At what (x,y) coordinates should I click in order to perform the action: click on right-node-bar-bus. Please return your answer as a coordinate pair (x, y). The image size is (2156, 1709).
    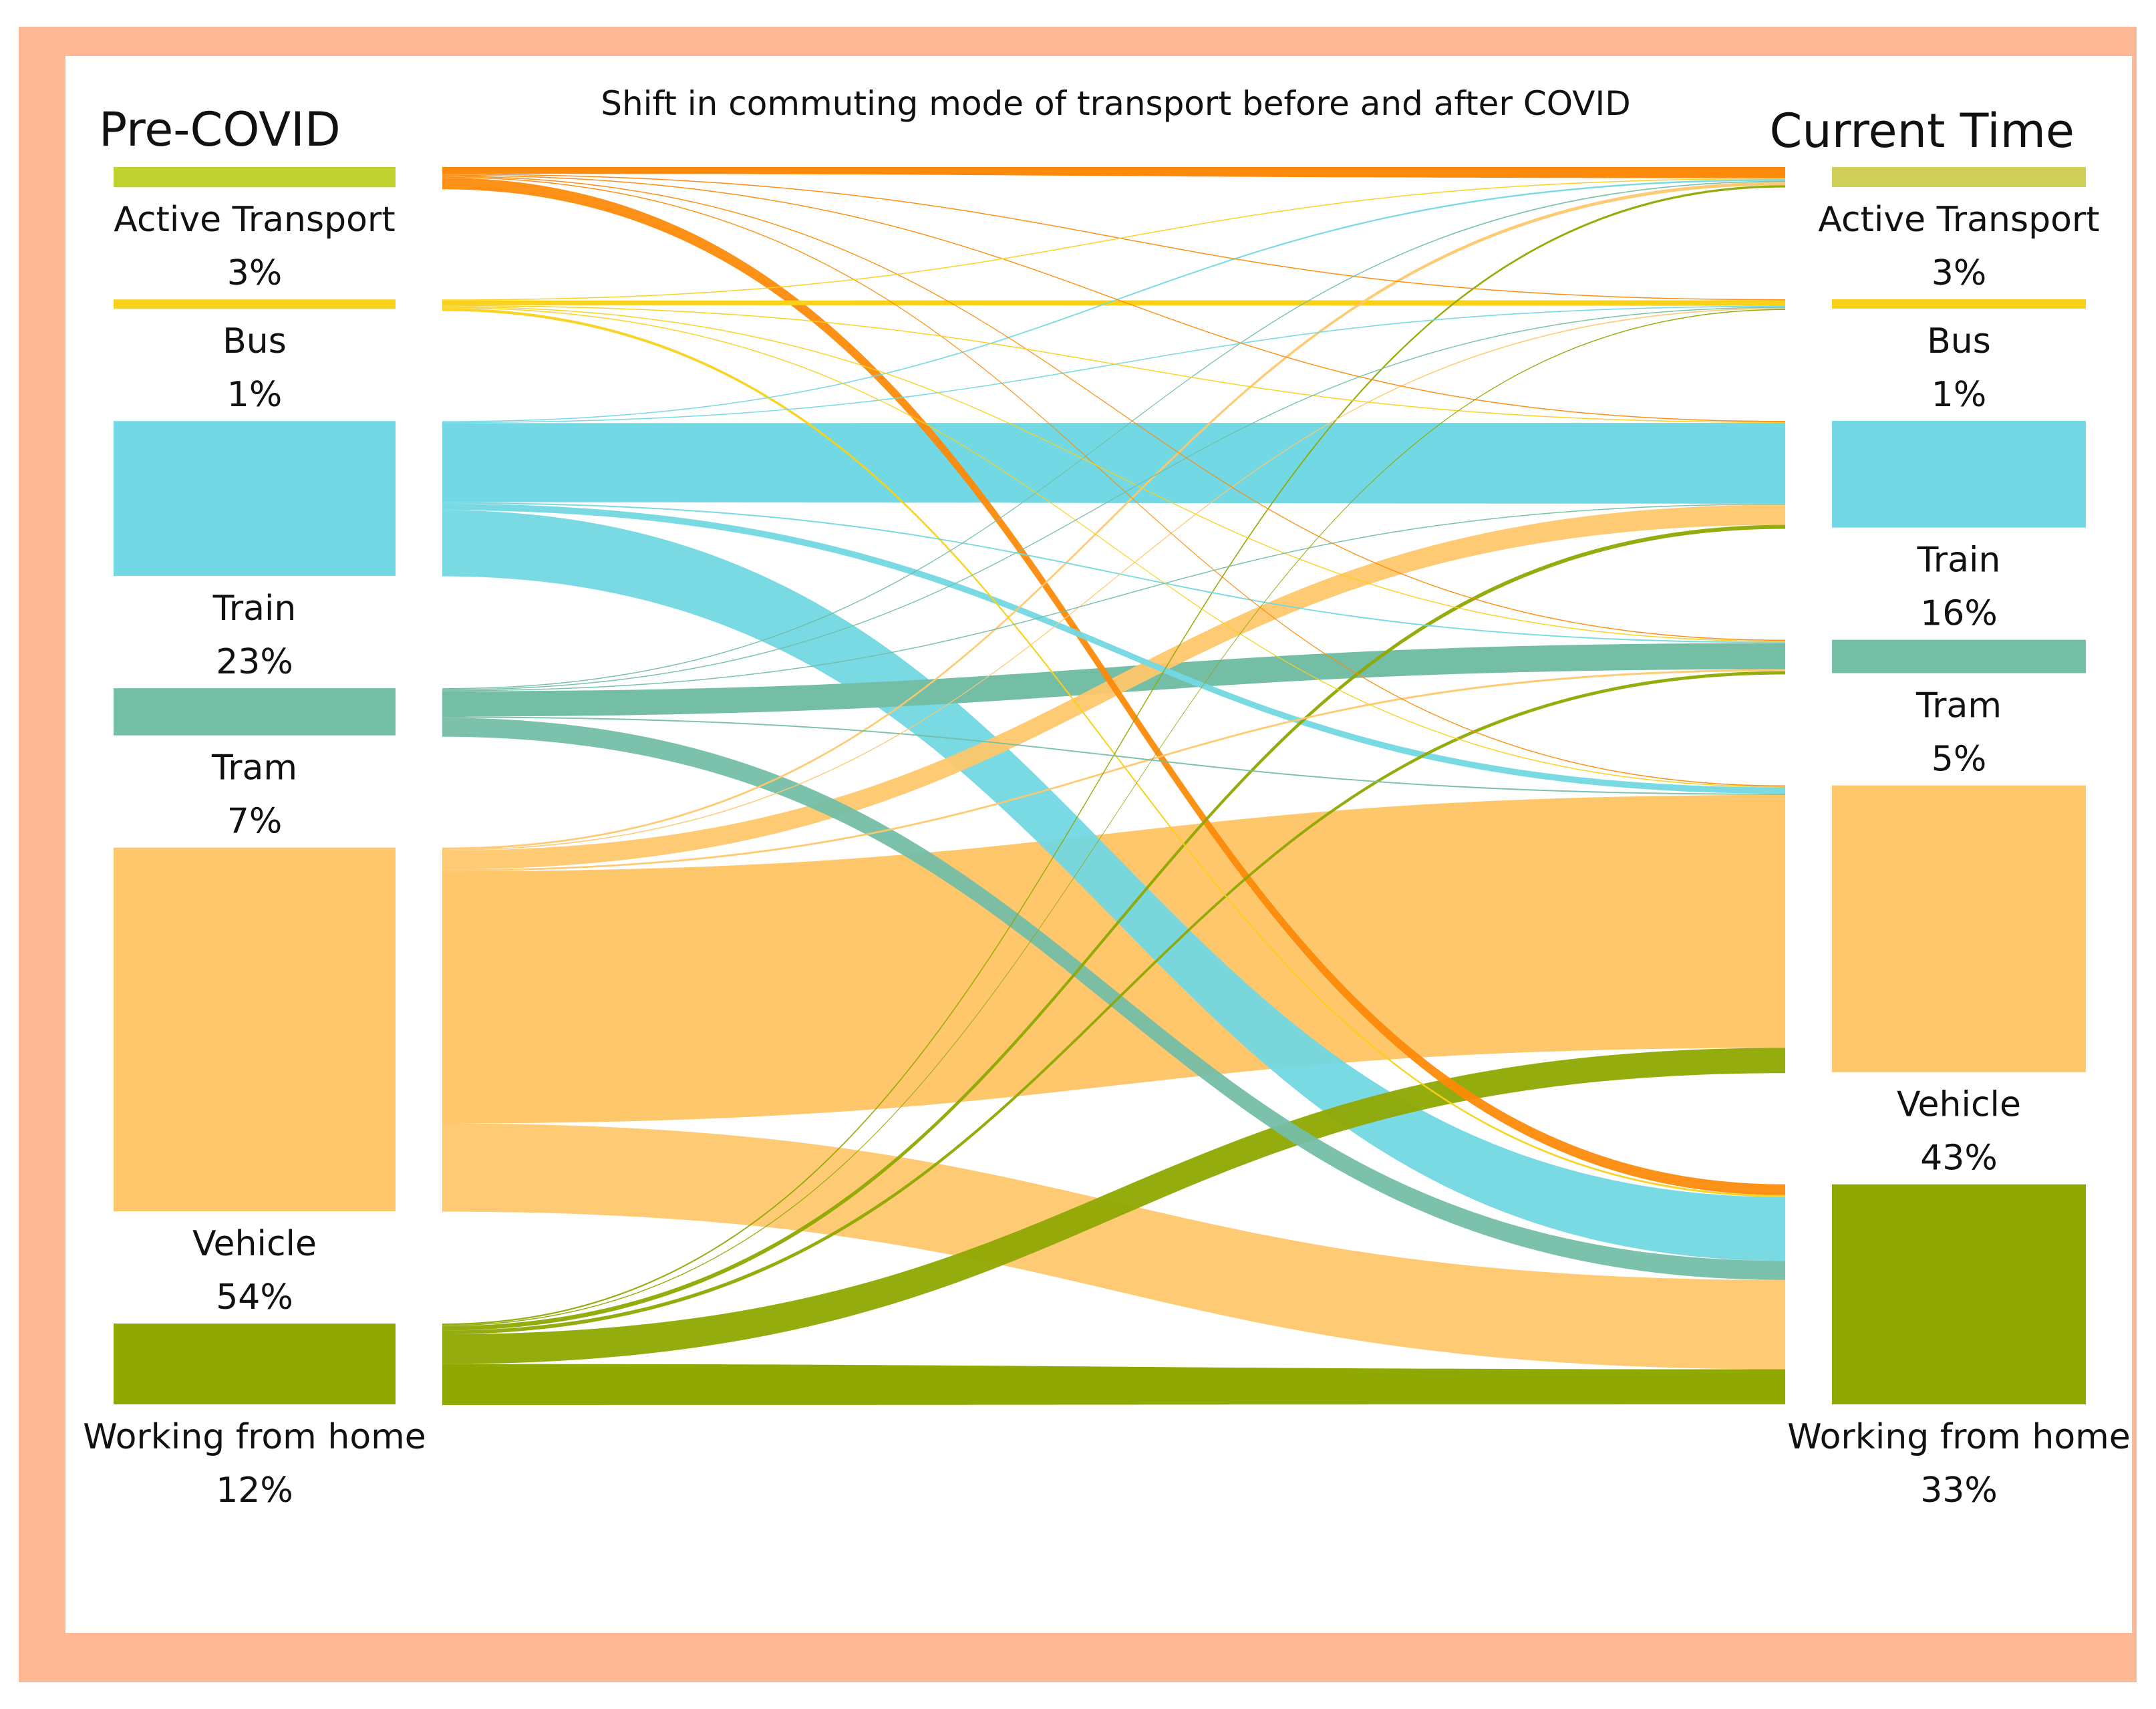
    Looking at the image, I should click on (1959, 304).